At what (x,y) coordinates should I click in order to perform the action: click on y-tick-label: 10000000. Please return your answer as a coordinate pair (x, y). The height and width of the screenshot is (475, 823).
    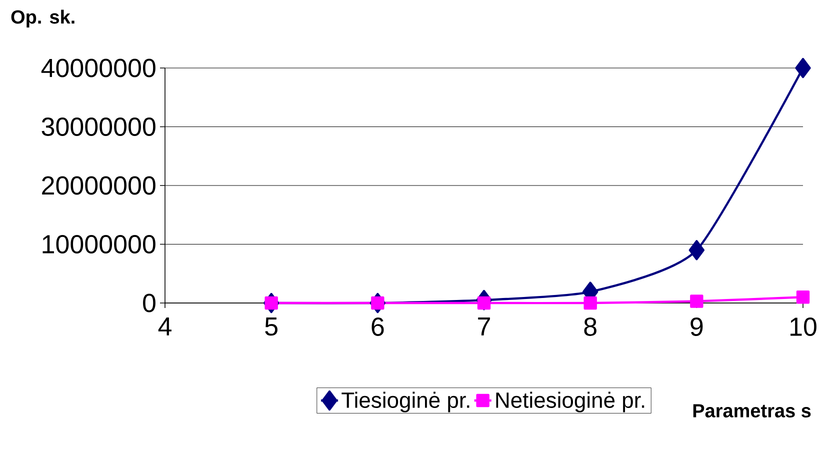
    Looking at the image, I should click on (99, 244).